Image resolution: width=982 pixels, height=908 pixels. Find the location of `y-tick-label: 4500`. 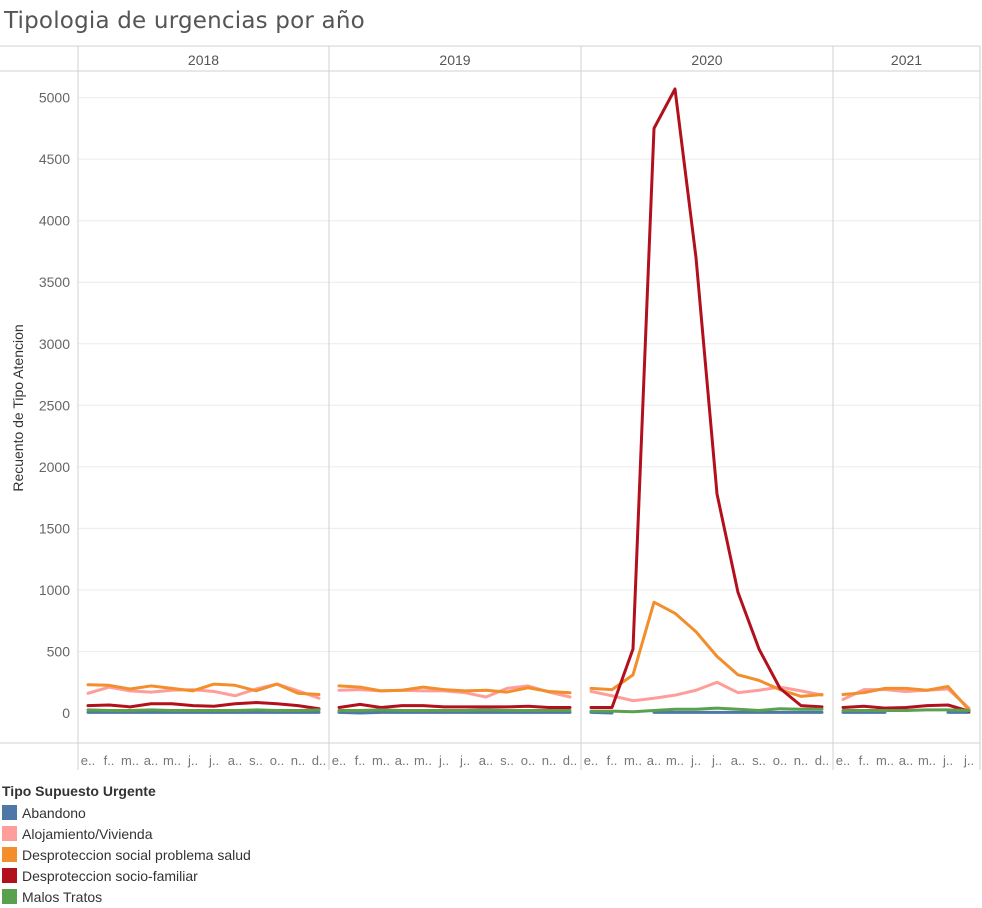

y-tick-label: 4500 is located at coordinates (54, 159).